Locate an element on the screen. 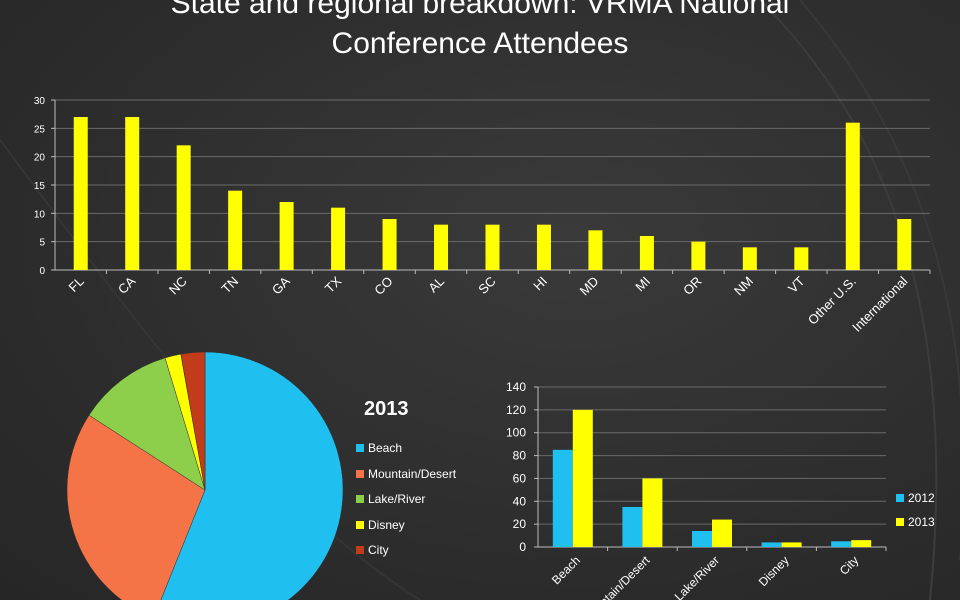 This screenshot has width=960, height=600. legend-label: Mountain/Desert is located at coordinates (412, 473).